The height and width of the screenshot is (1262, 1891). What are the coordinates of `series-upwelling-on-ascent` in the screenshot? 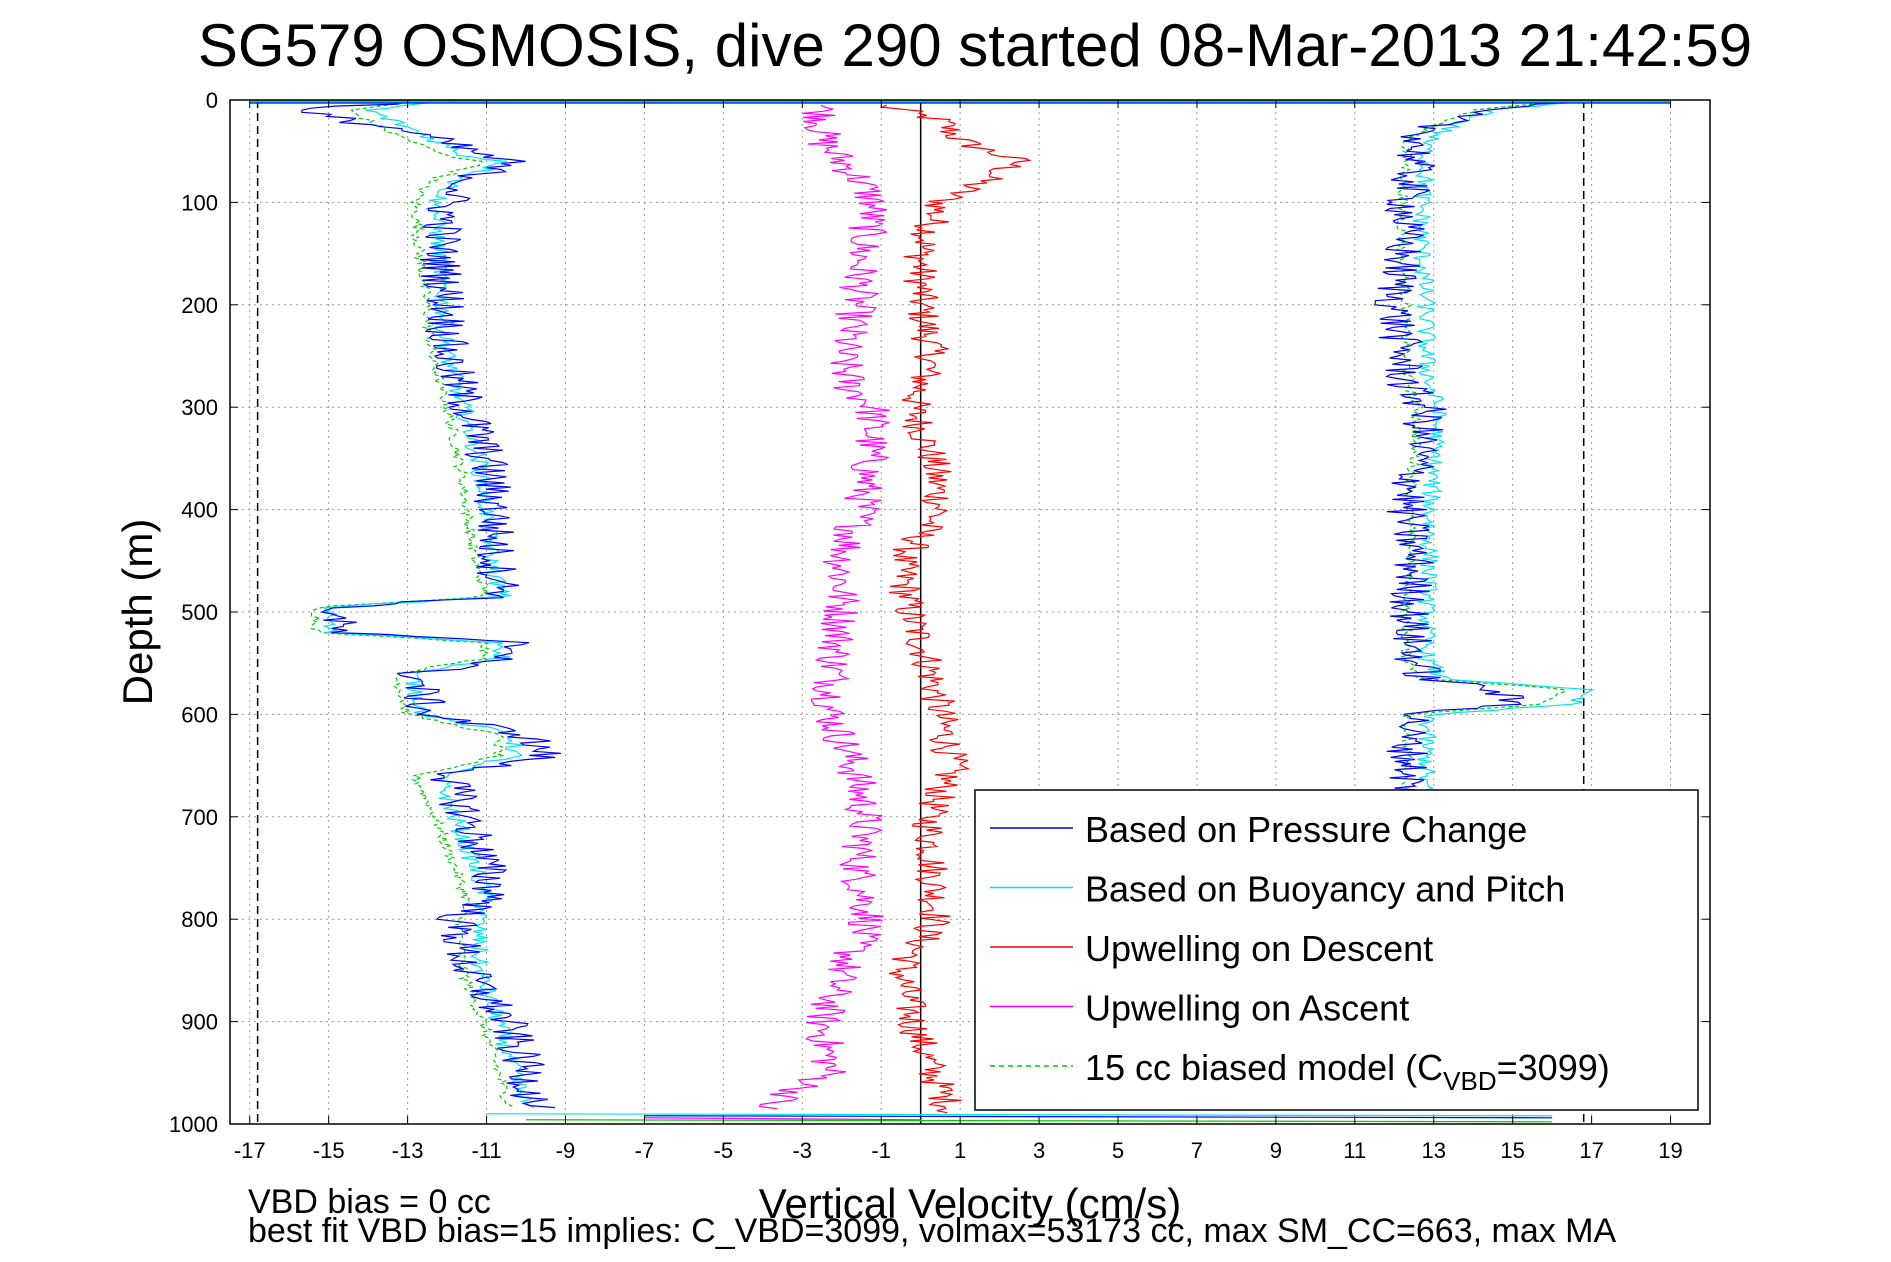 It's located at (824, 607).